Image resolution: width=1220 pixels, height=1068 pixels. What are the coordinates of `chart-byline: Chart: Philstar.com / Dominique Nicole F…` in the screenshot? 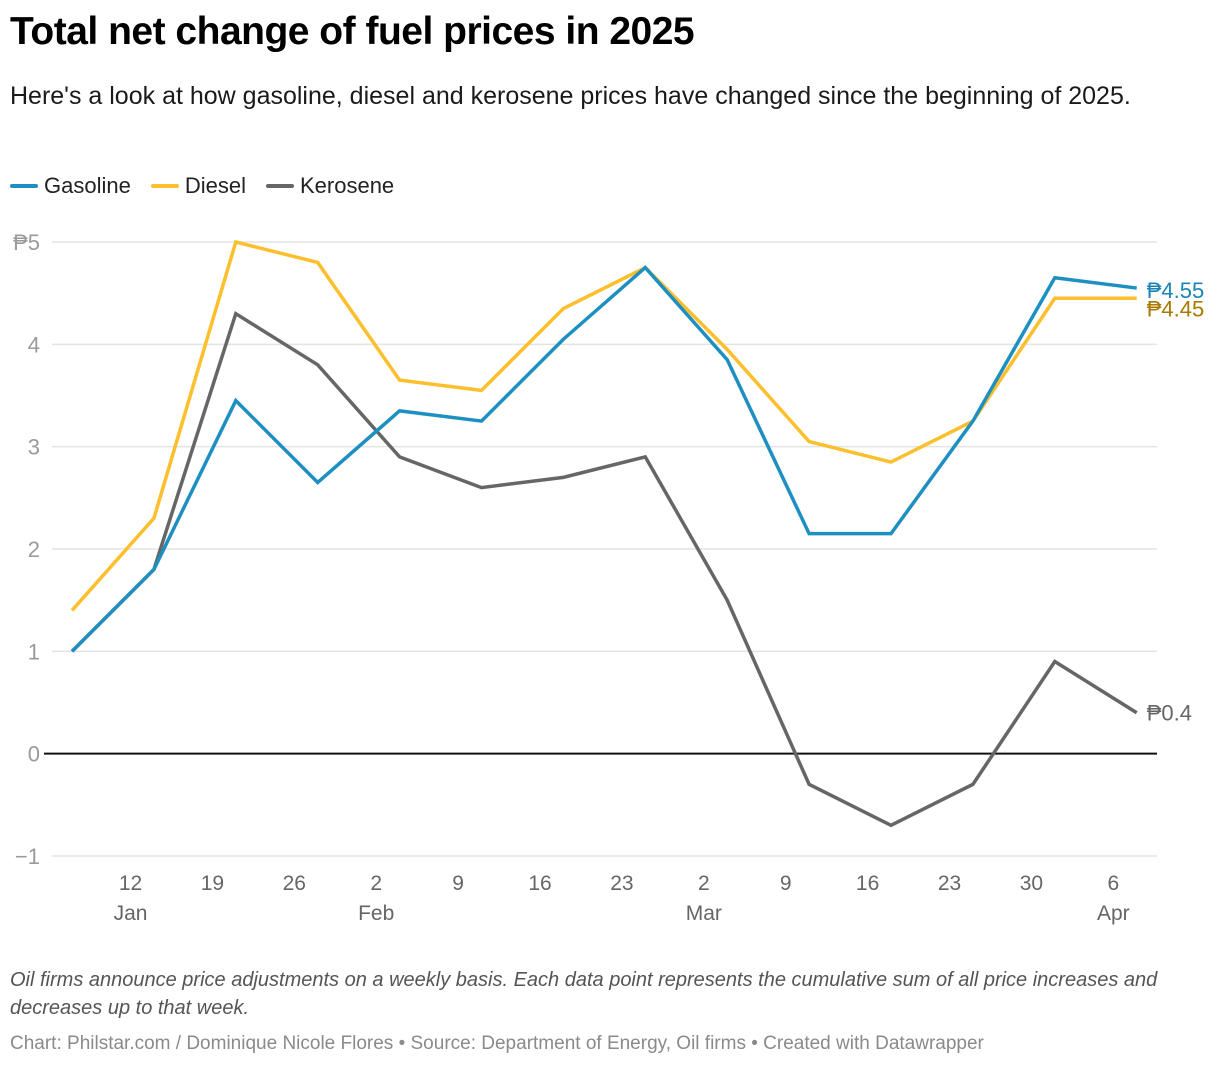 It's located at (497, 1043).